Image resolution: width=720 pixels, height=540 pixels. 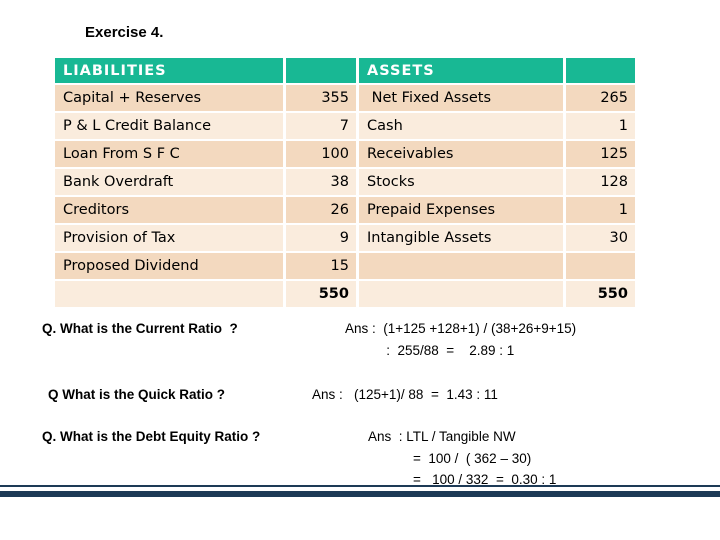 I want to click on liability-name: Proposed Dividend, so click(x=169, y=266).